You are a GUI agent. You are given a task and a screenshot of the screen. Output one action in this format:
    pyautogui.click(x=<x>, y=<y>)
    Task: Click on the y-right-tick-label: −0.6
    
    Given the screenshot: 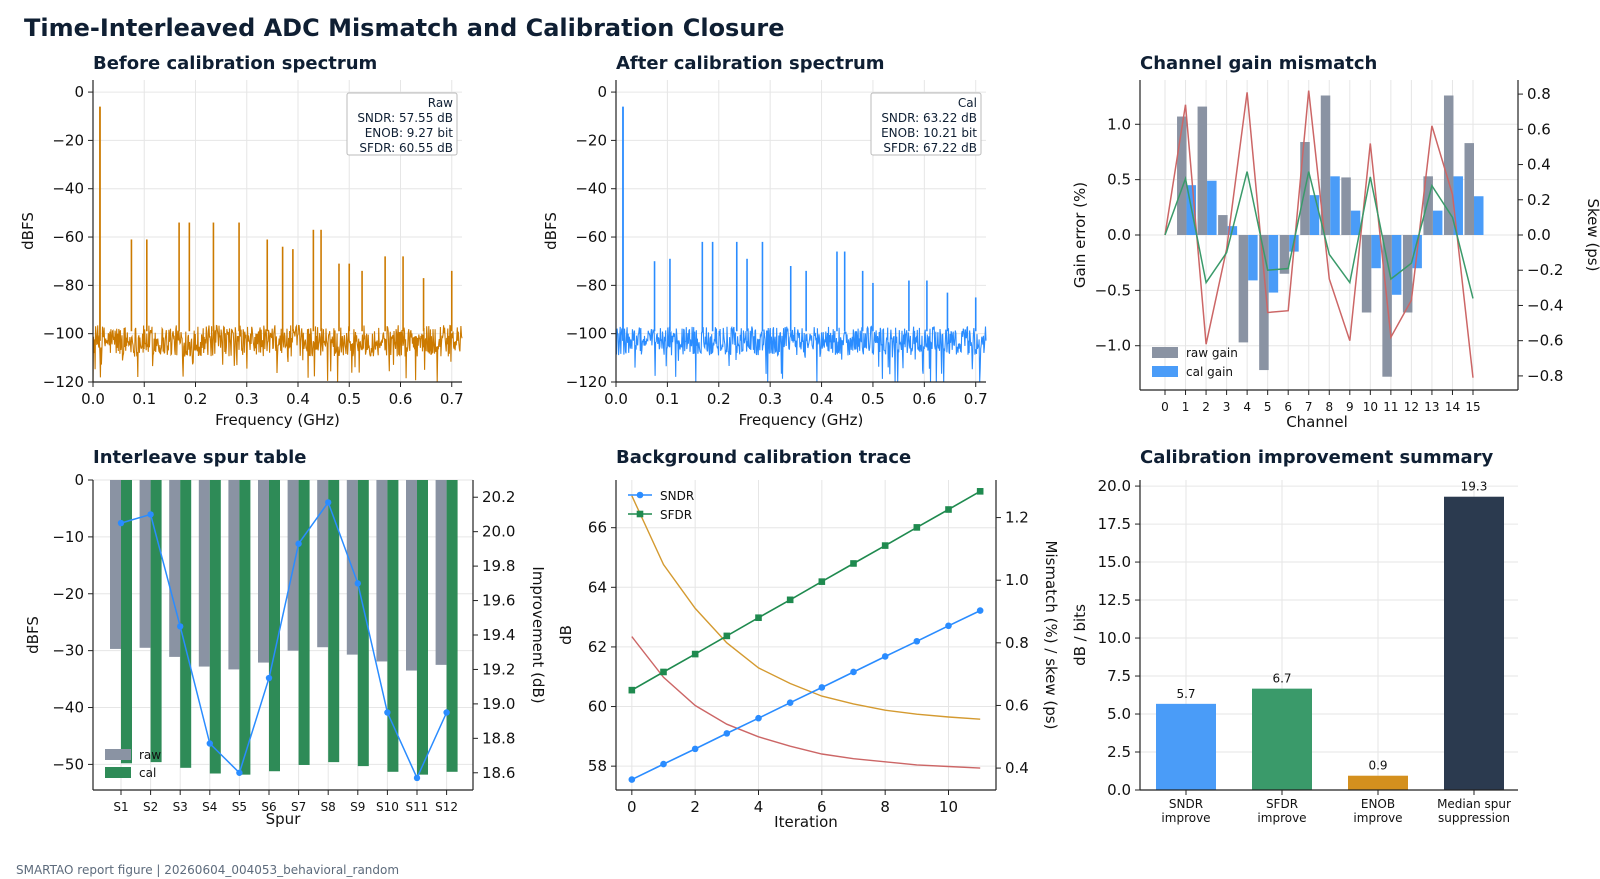 What is the action you would take?
    pyautogui.click(x=1545, y=341)
    